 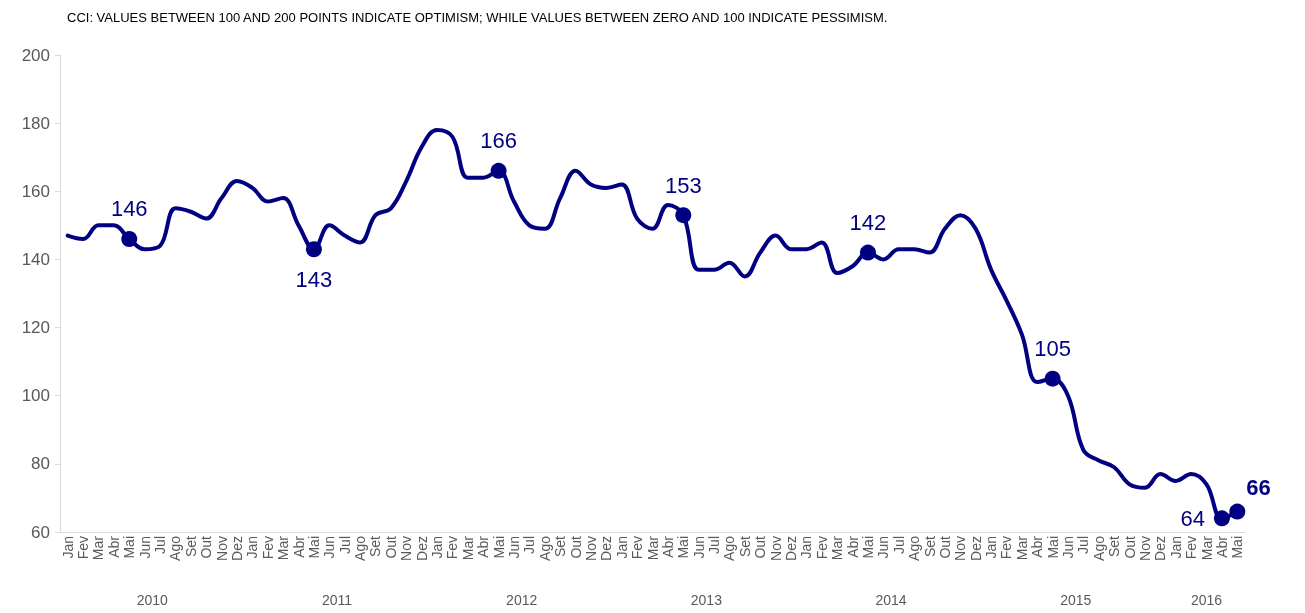 I want to click on y-tick-label: 160, so click(x=35, y=191).